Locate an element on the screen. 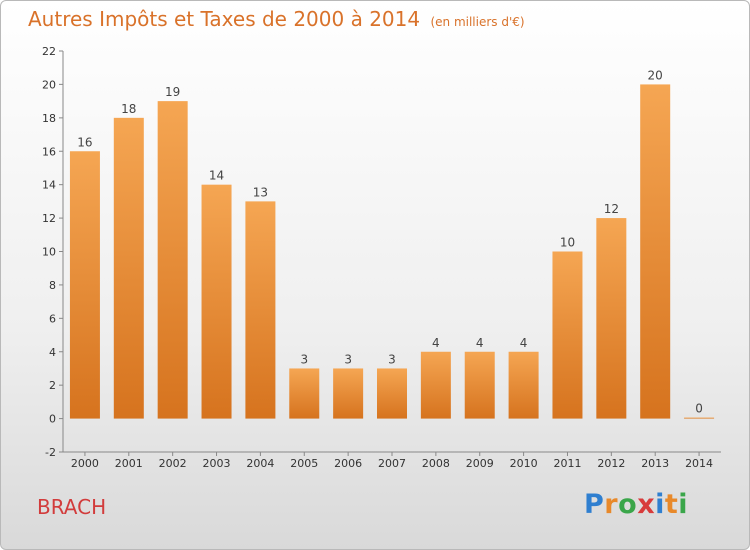  value-label-2009: 4 is located at coordinates (480, 343).